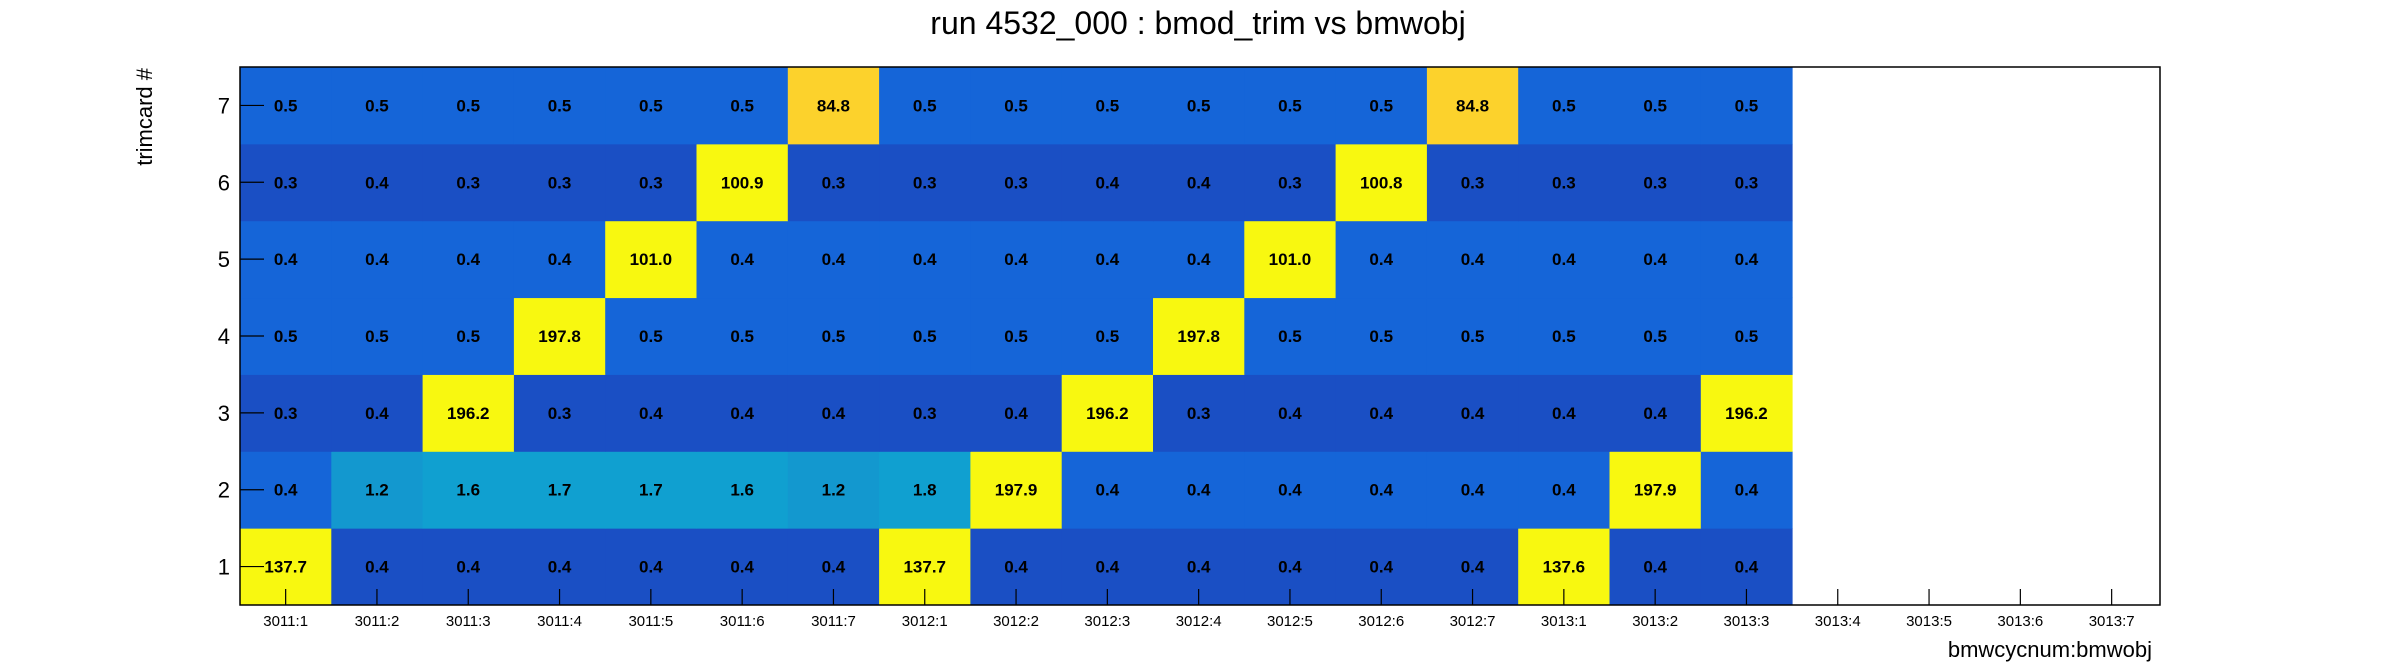 This screenshot has width=2396, height=672. What do you see at coordinates (742, 490) in the screenshot?
I see `cell-value-label: 1.6` at bounding box center [742, 490].